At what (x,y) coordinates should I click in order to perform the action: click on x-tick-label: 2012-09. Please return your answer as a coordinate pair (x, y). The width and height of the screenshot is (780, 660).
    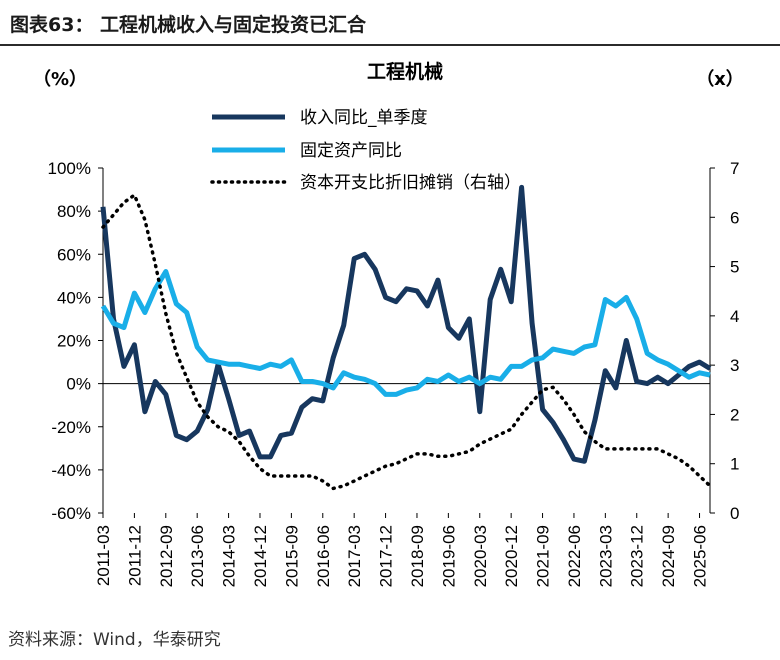
    Looking at the image, I should click on (166, 556).